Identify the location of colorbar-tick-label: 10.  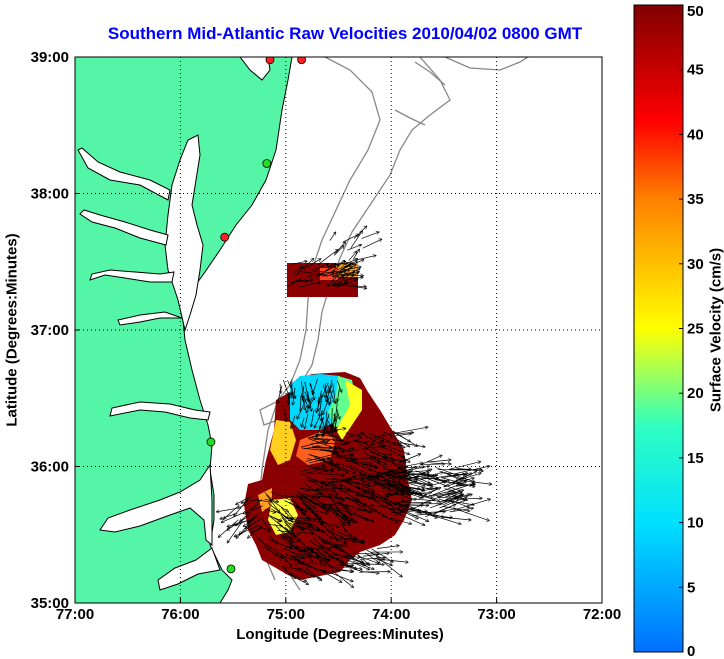
(695, 523).